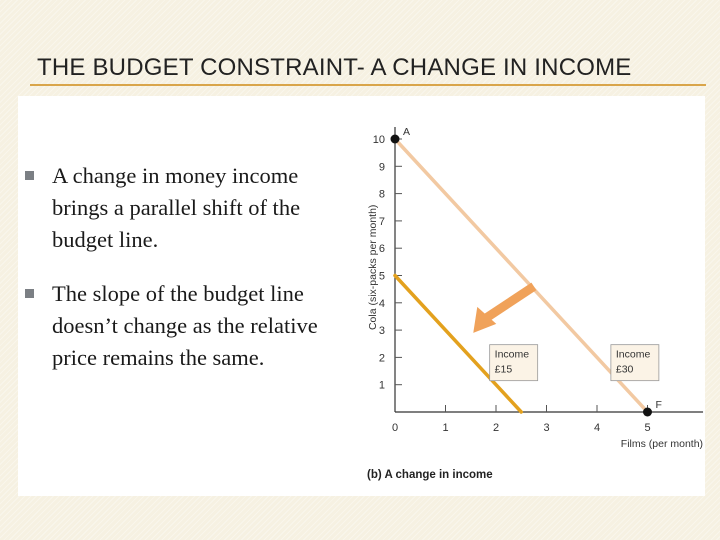 The image size is (720, 540). Describe the element at coordinates (430, 475) in the screenshot. I see `chart-caption: (b) A change in income` at that location.